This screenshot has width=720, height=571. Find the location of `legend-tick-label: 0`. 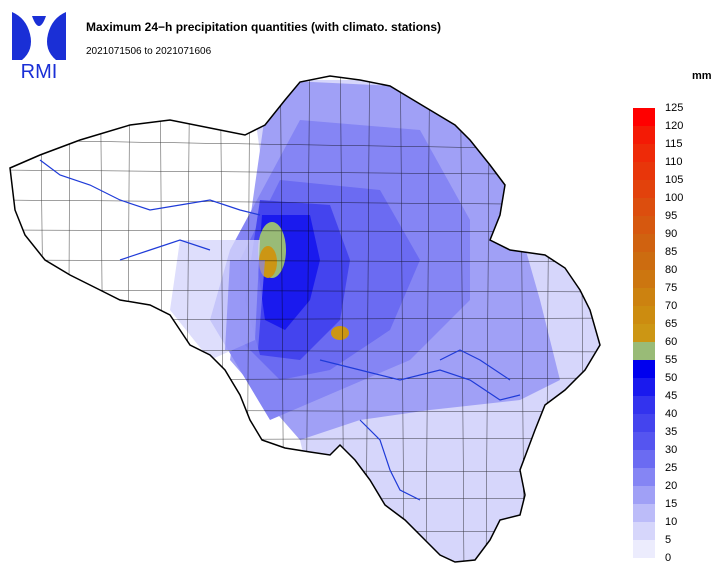

legend-tick-label: 0 is located at coordinates (668, 558).